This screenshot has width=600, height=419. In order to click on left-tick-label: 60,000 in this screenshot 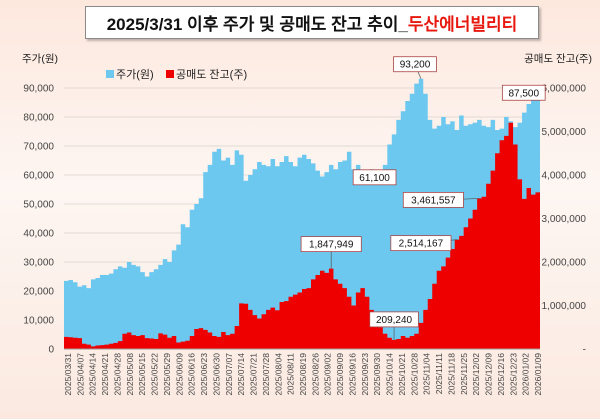, I will do `click(38, 176)`.